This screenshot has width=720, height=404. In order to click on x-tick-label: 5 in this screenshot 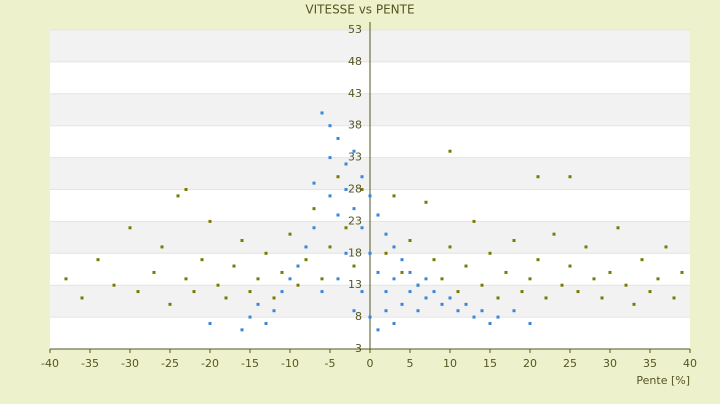, I will do `click(410, 363)`.